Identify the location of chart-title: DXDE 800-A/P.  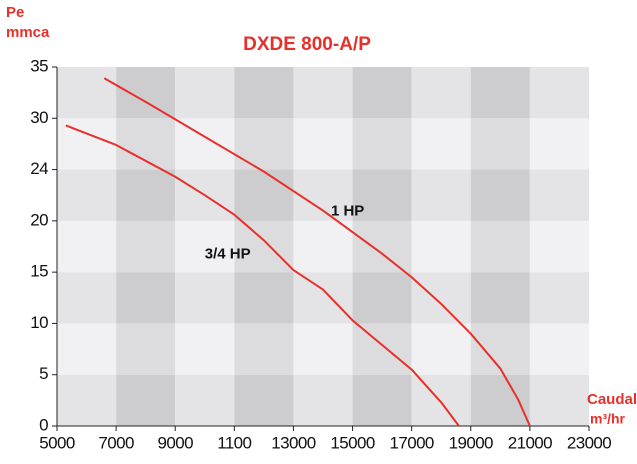
(307, 44).